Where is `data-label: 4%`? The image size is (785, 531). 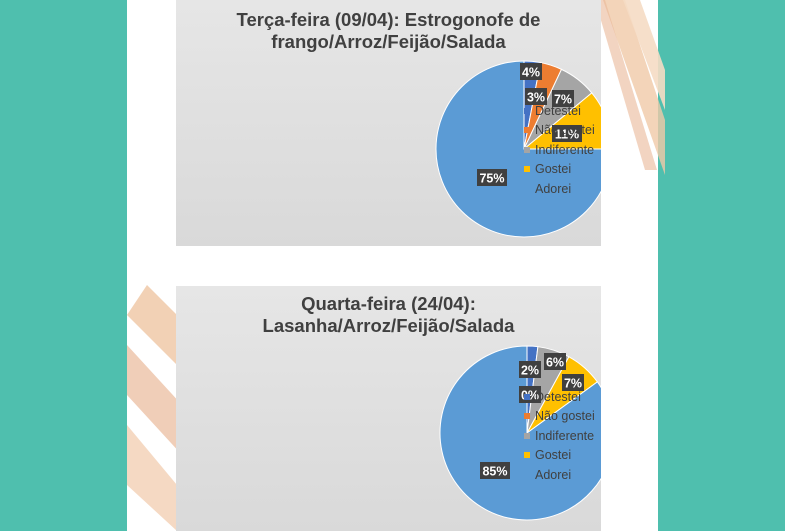
data-label: 4% is located at coordinates (531, 71).